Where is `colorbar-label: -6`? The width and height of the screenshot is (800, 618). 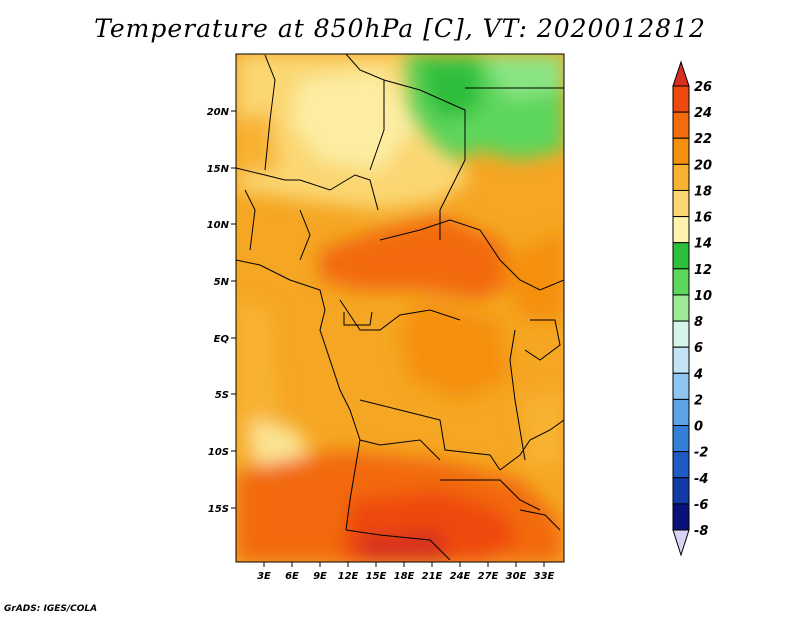 colorbar-label: -6 is located at coordinates (701, 505).